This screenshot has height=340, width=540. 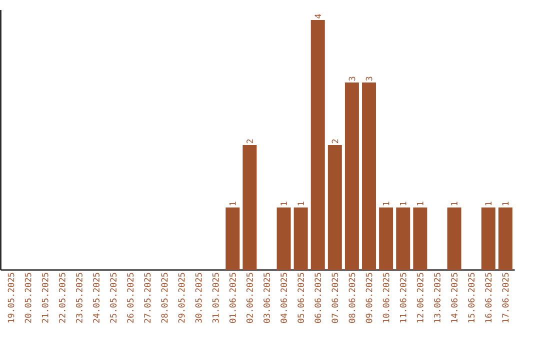 What do you see at coordinates (79, 297) in the screenshot?
I see `x-tick-label: 23.05.2025` at bounding box center [79, 297].